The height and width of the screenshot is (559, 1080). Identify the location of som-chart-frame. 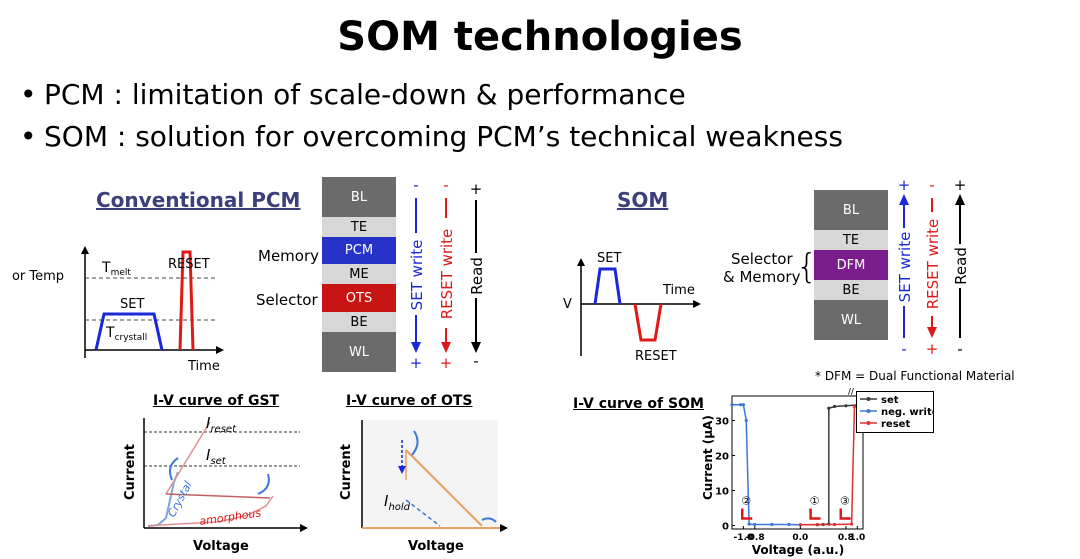
(797, 462).